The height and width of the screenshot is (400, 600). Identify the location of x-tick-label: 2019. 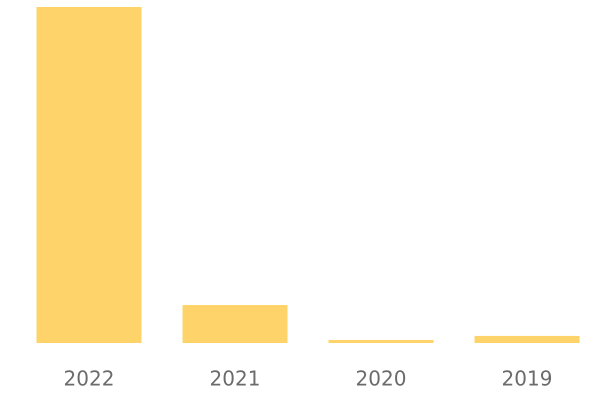
(527, 379).